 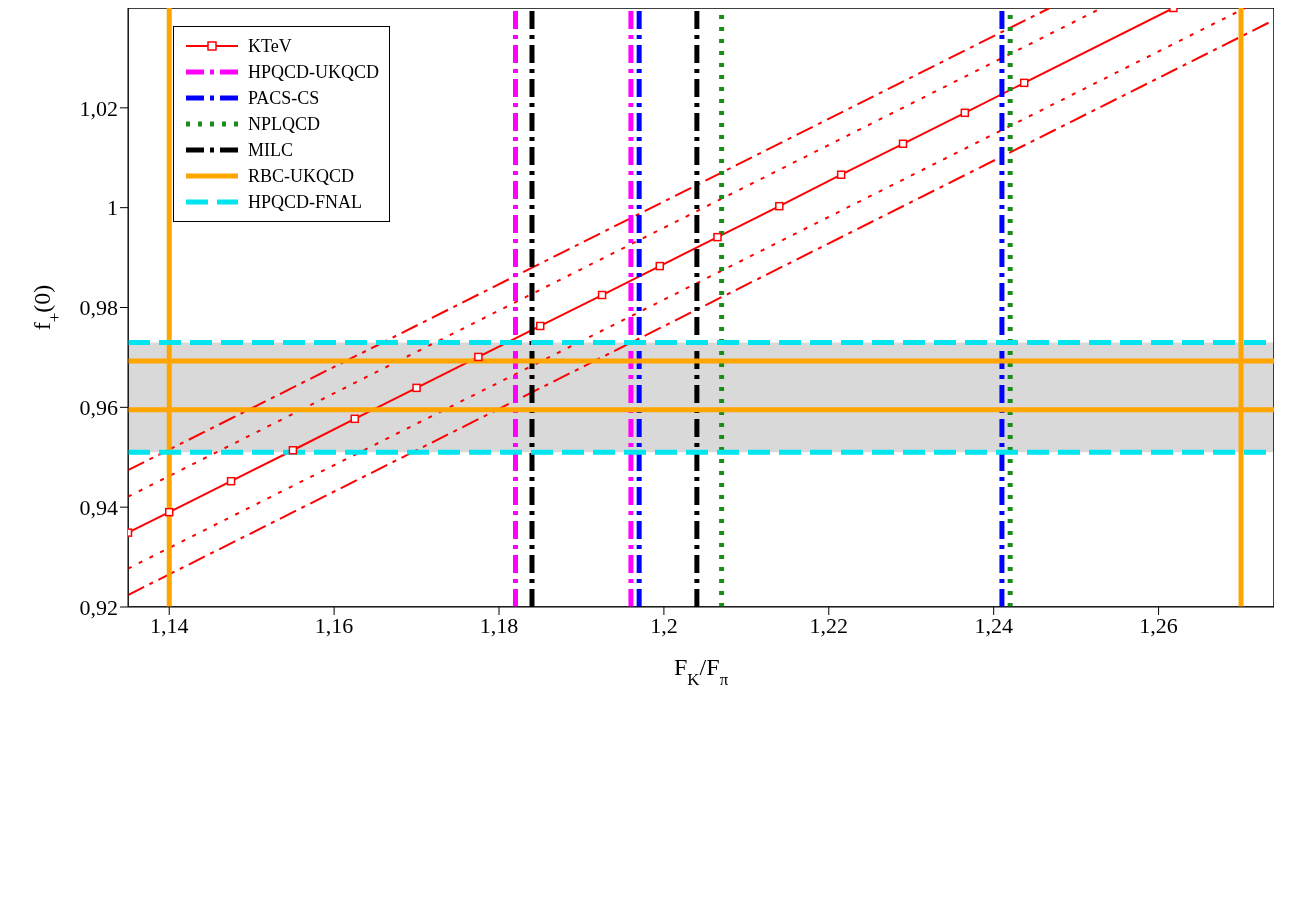 I want to click on x-tick-label: 1,26, so click(x=1158, y=625).